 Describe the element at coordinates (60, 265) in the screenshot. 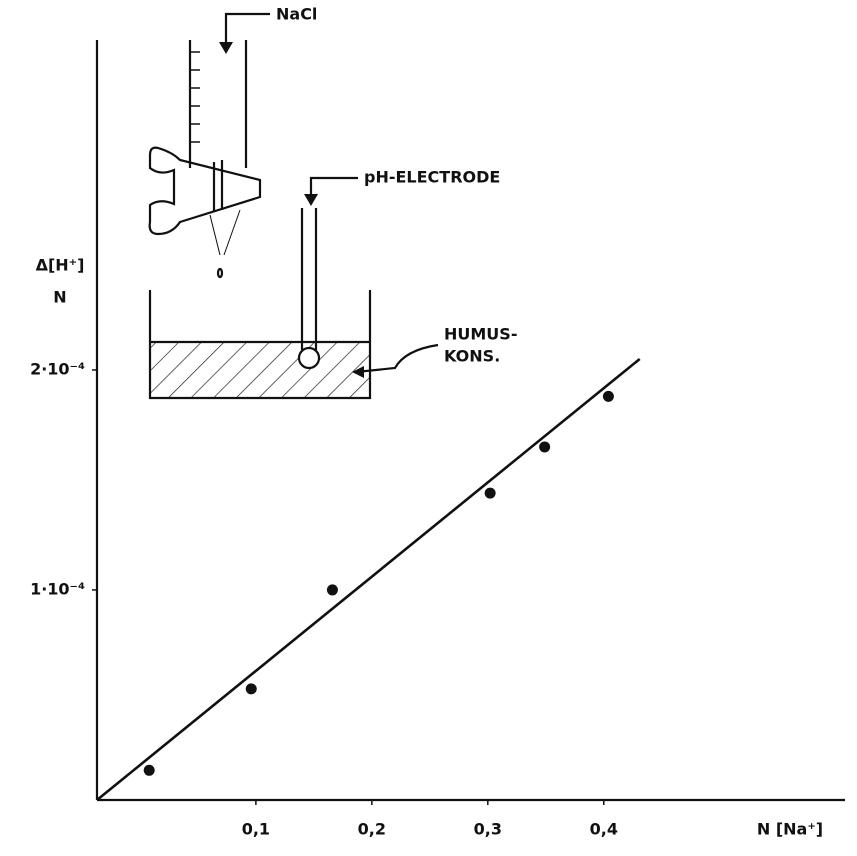

I see `y-axis-label: Δ[H⁺]` at that location.